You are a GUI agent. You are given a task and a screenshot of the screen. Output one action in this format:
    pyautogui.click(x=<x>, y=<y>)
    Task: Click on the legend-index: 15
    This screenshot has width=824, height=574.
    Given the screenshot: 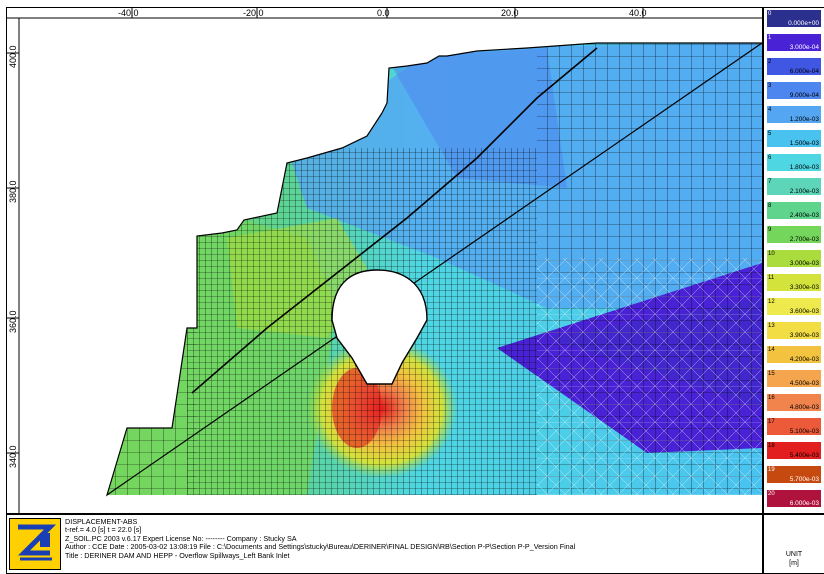 What is the action you would take?
    pyautogui.click(x=771, y=374)
    